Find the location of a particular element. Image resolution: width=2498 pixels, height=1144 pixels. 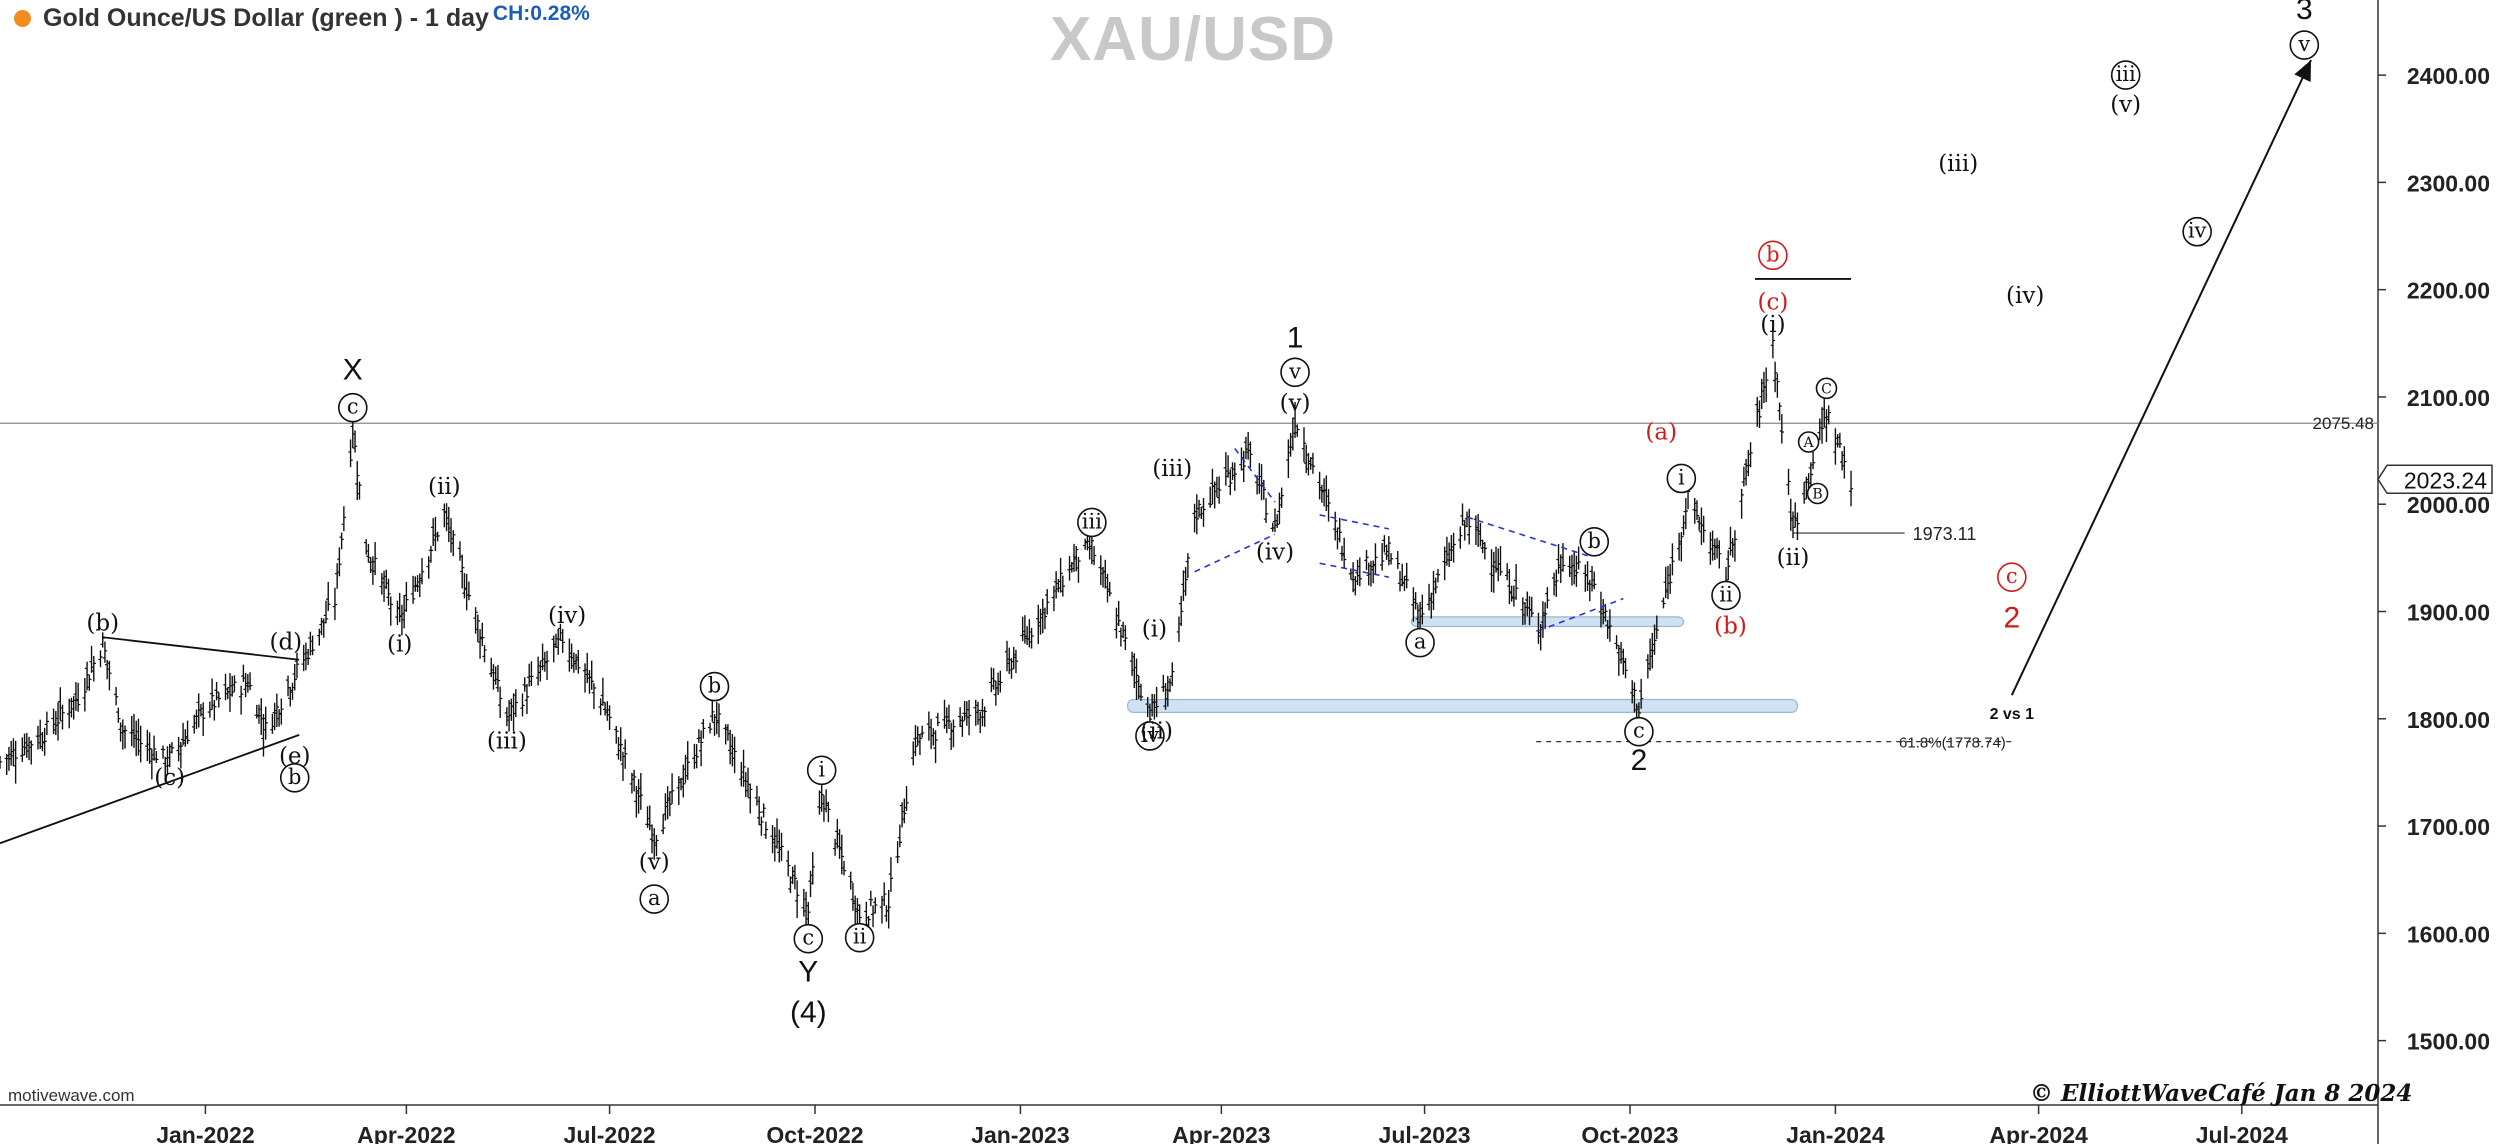

platform-credit: motivewave.com is located at coordinates (71, 1095).